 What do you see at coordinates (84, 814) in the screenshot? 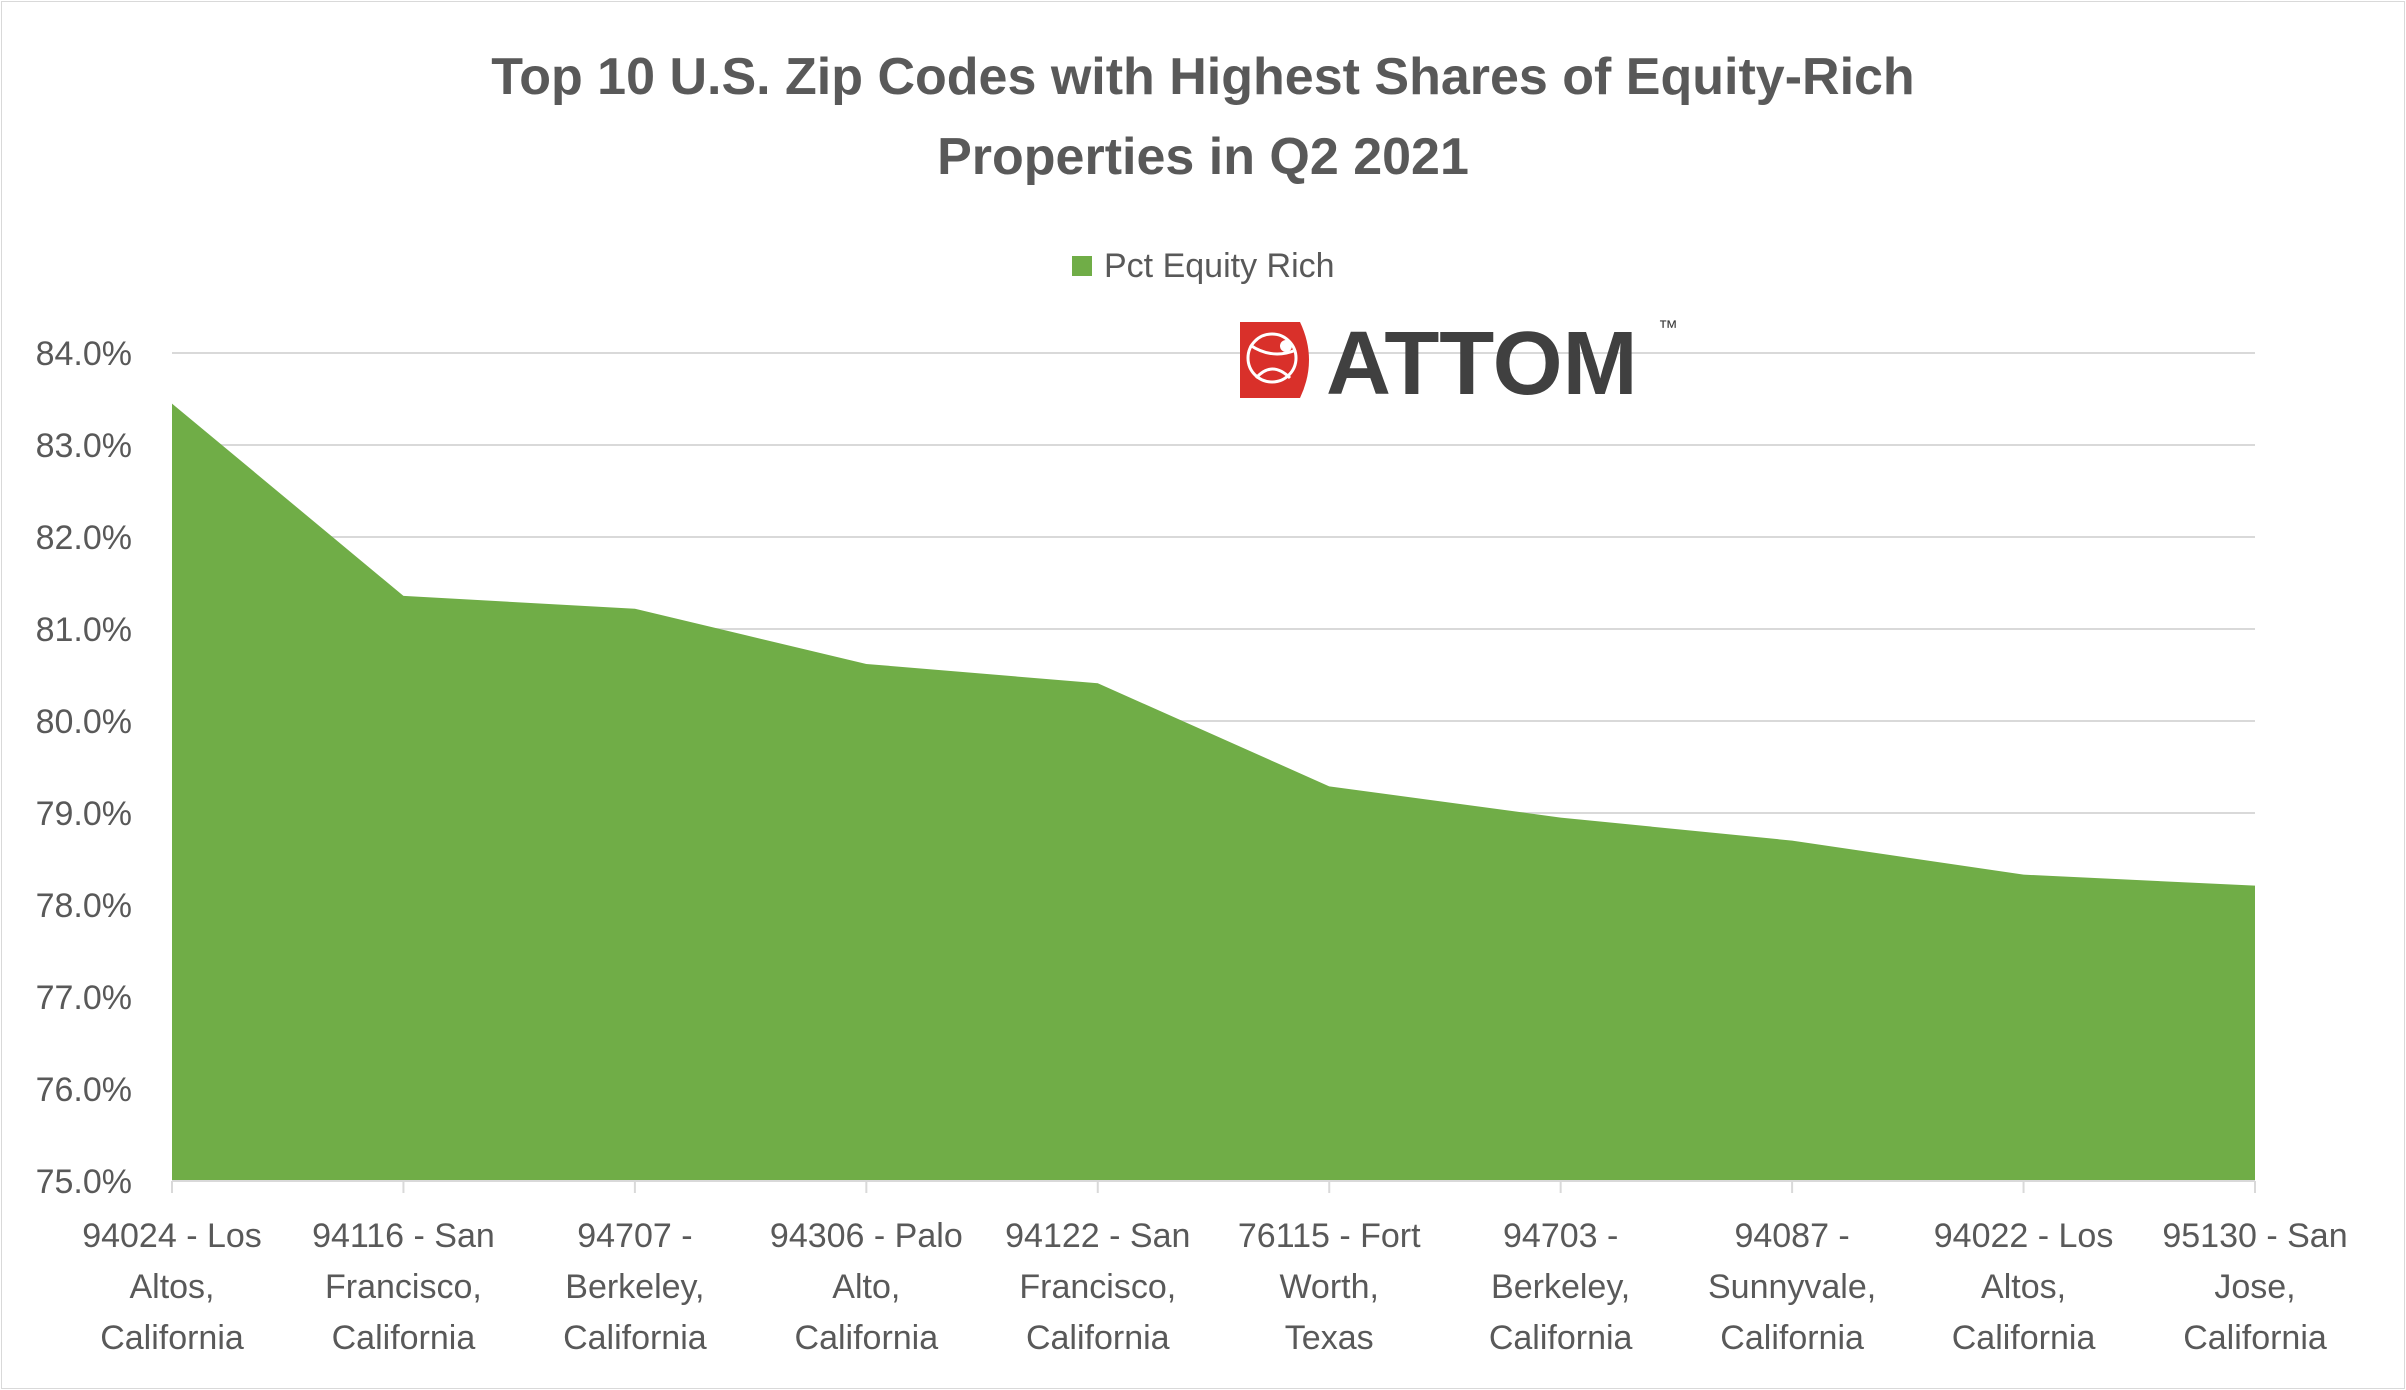
I see `y-tick-label: 79.0%` at bounding box center [84, 814].